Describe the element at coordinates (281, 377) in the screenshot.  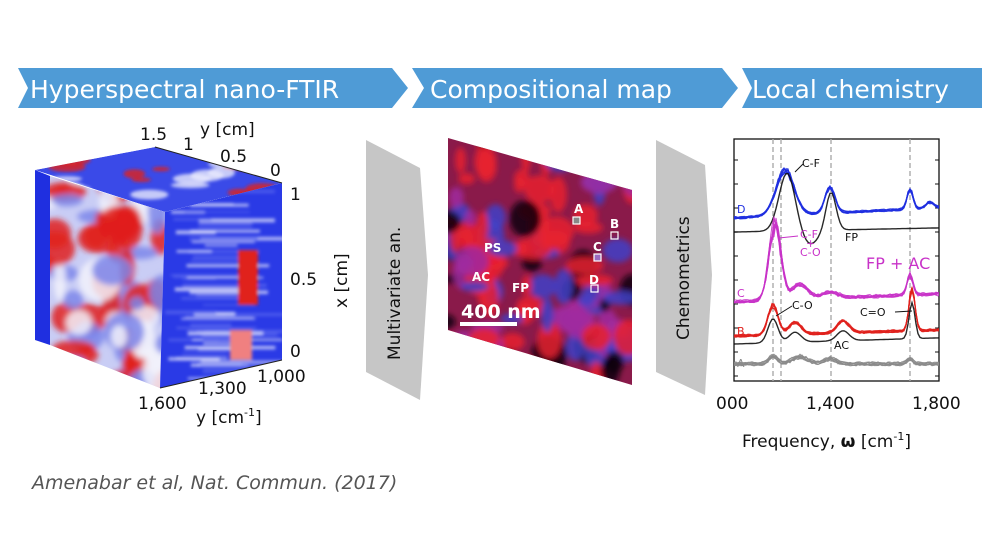
I see `cube-bottom-tick: 1,000` at that location.